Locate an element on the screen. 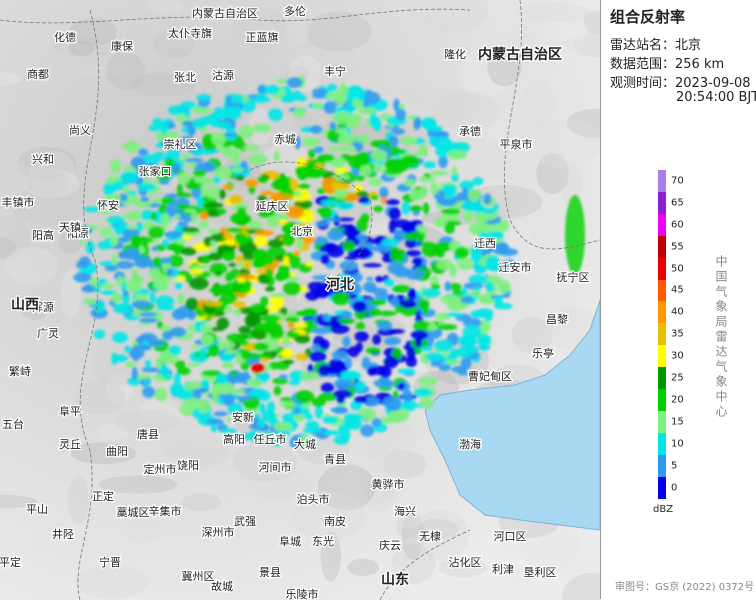  field-label: 雷达站名： is located at coordinates (643, 45).